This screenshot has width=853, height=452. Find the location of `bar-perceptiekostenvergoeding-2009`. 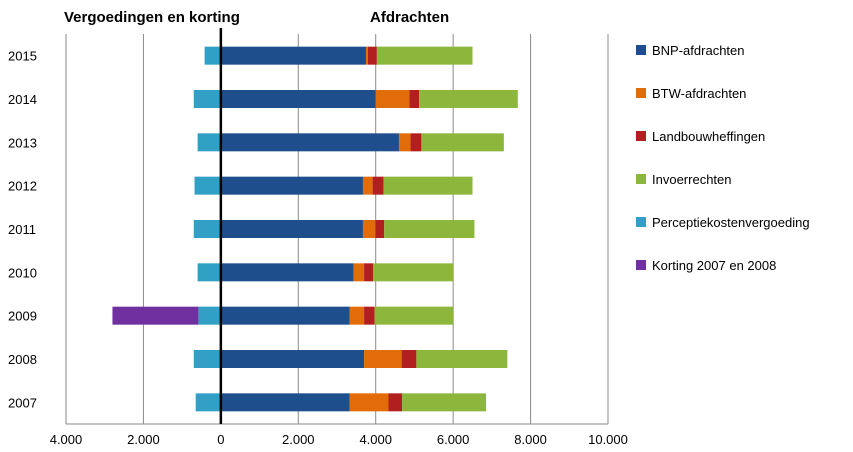

bar-perceptiekostenvergoeding-2009 is located at coordinates (209, 315).